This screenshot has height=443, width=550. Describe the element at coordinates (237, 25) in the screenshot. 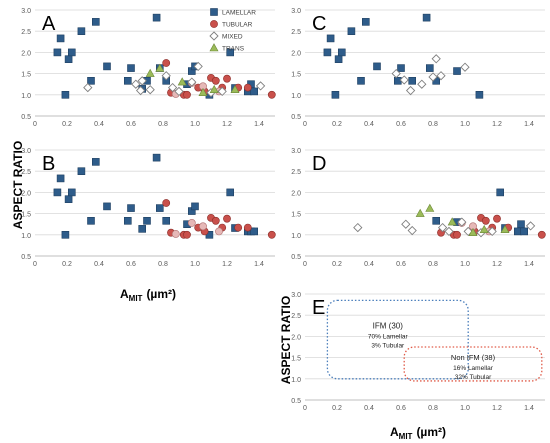

I see `legend-label: TUBULAR` at that location.